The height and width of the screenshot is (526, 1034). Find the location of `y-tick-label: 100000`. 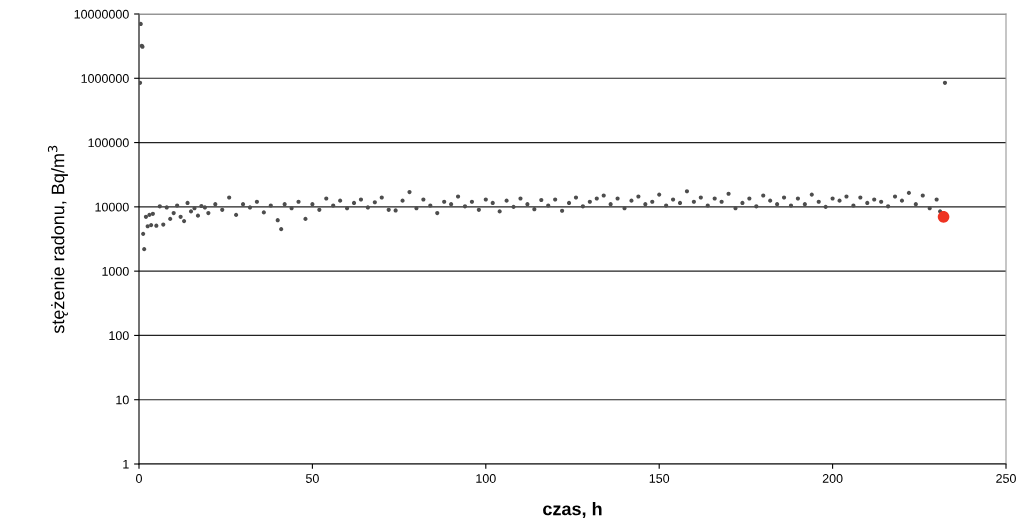

y-tick-label: 100000 is located at coordinates (108, 143).